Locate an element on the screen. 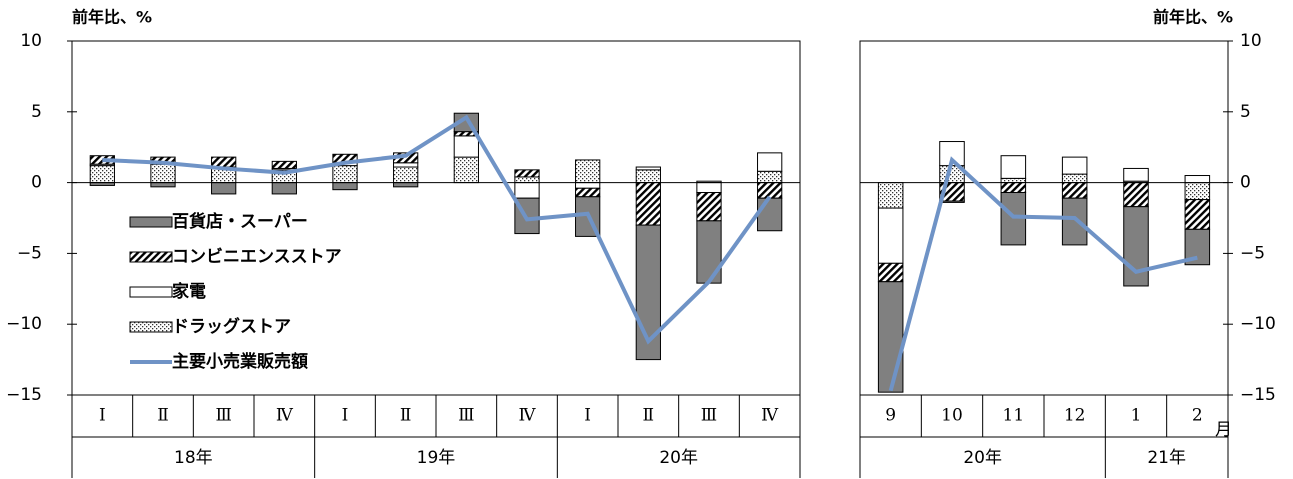 The height and width of the screenshot is (479, 1293). x-tick-label: 12 is located at coordinates (1075, 416).